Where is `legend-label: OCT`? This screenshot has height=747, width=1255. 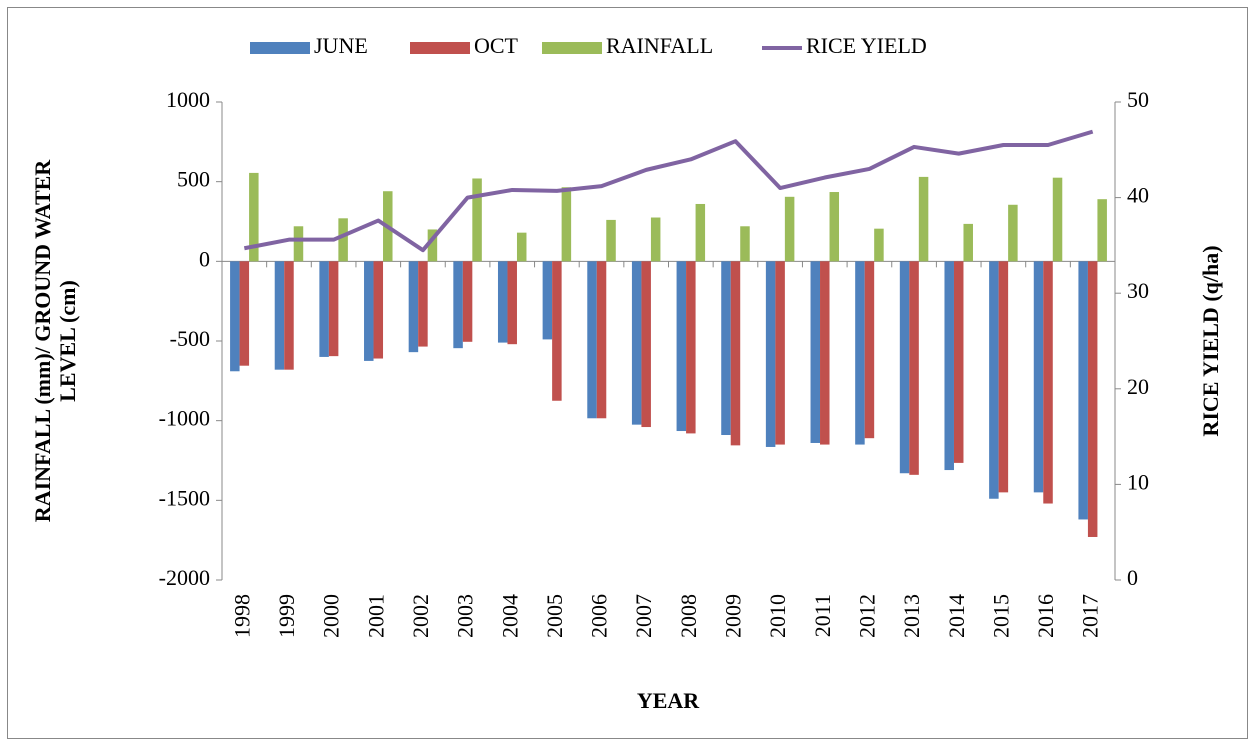 legend-label: OCT is located at coordinates (496, 45).